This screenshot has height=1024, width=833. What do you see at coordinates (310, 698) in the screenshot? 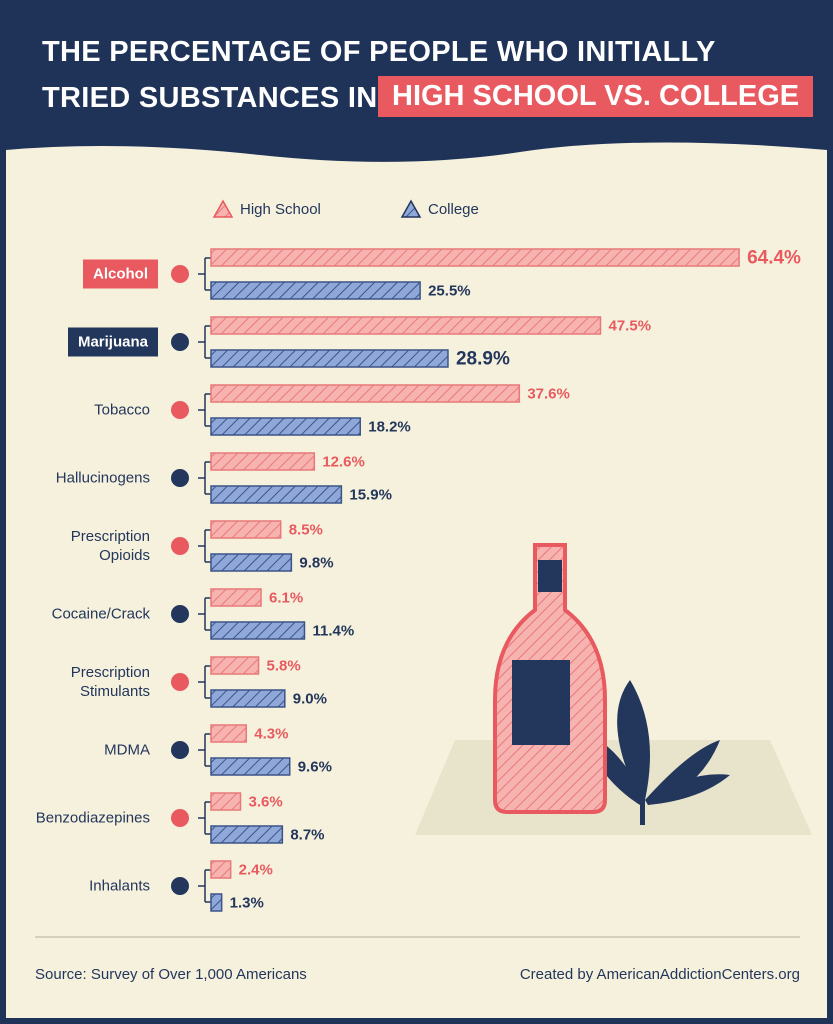
I see `value-label: 9.0%` at bounding box center [310, 698].